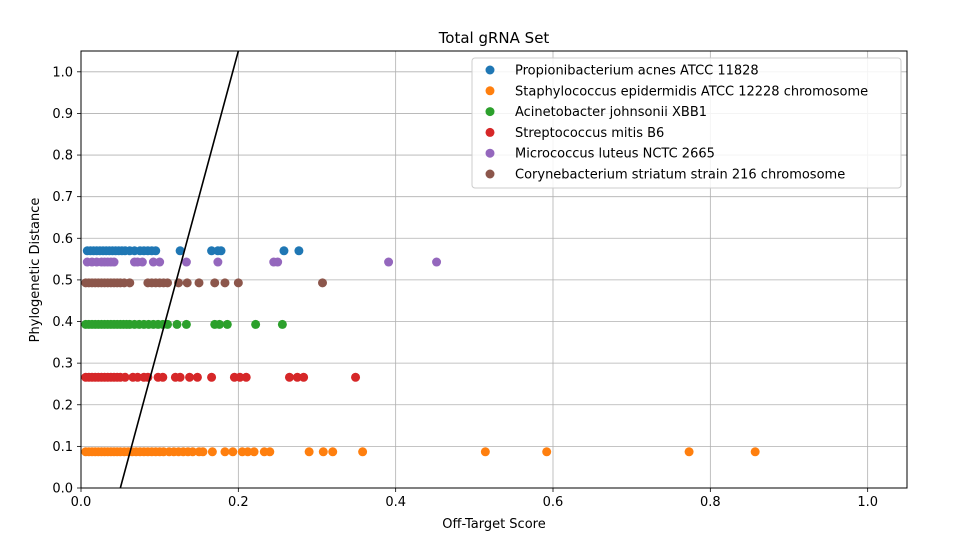 The image size is (960, 548). I want to click on legend-label: Acinetobacter johnsonii XBB1, so click(611, 112).